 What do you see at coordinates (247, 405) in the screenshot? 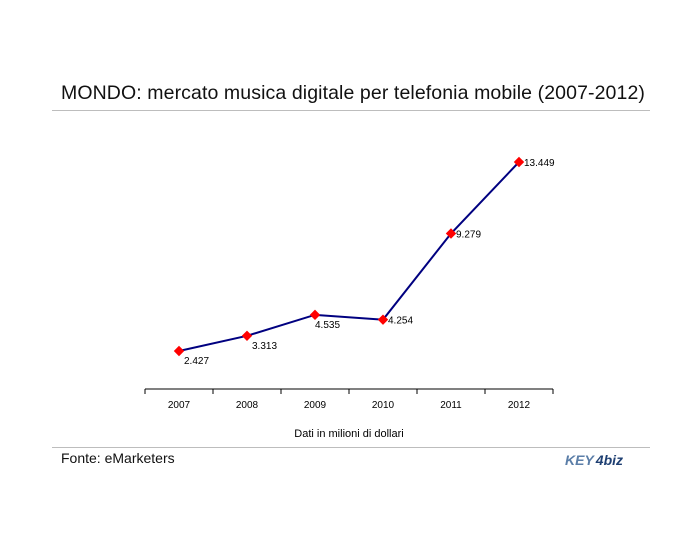
I see `x-tick-label: 2008` at bounding box center [247, 405].